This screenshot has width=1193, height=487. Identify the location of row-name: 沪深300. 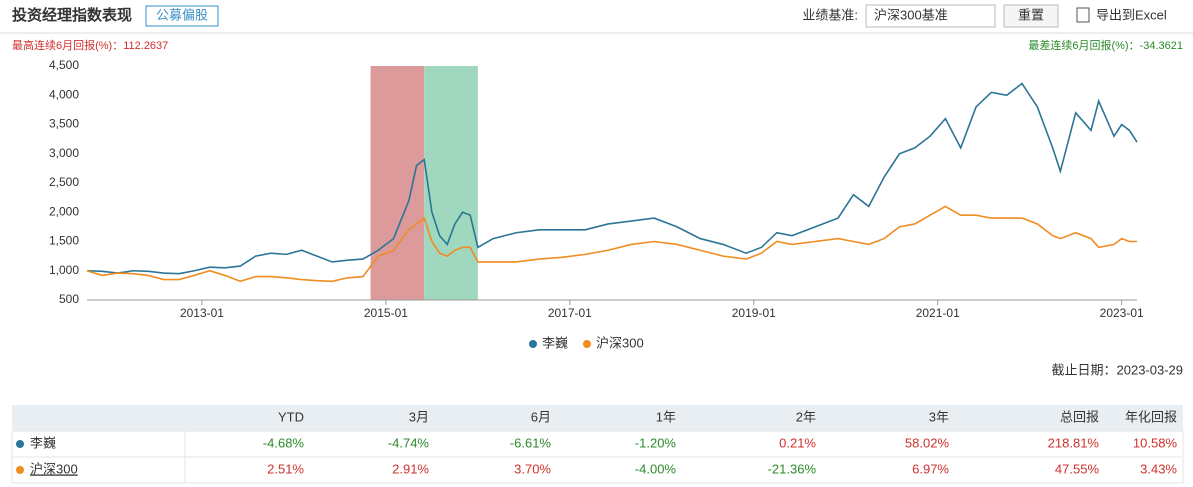
(54, 468).